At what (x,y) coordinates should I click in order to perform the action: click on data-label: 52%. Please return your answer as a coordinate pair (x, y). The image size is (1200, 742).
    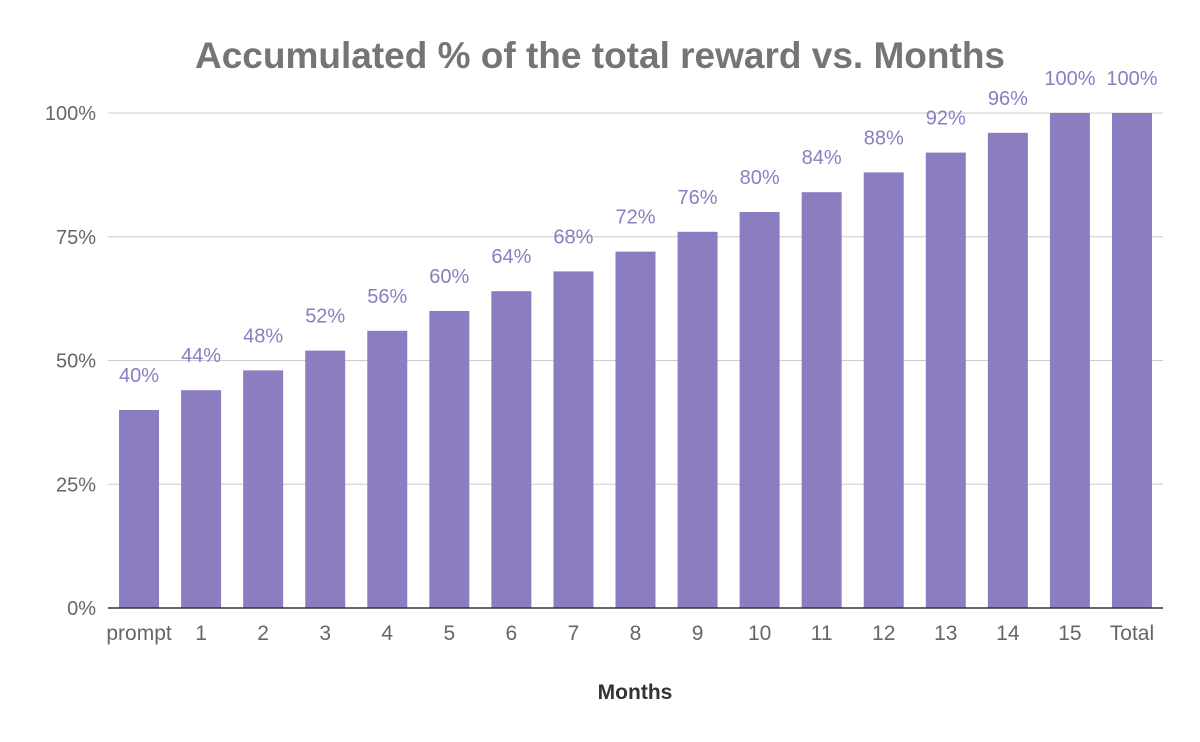
    Looking at the image, I should click on (325, 317).